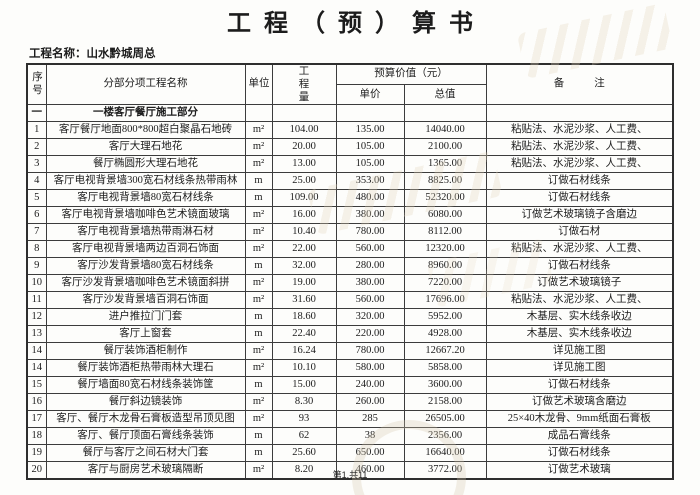  What do you see at coordinates (445, 317) in the screenshot?
I see `row-total-cell: 5952.00` at bounding box center [445, 317].